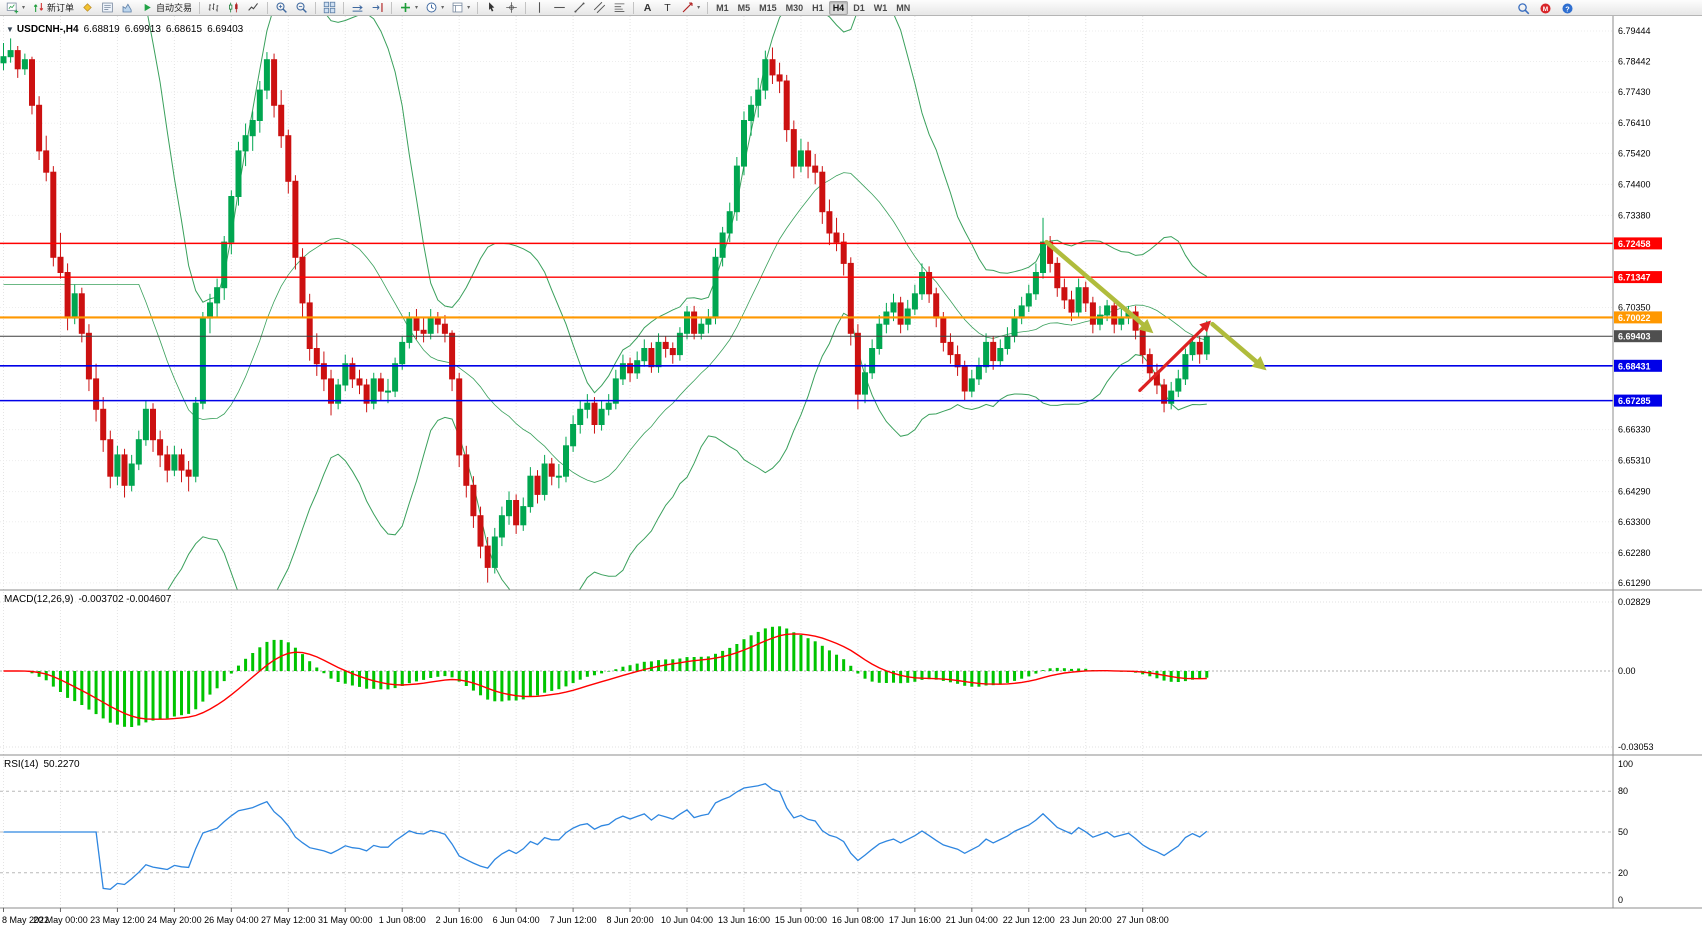 This screenshot has width=1702, height=940. What do you see at coordinates (1634, 92) in the screenshot?
I see `price-tick-label: 6.77430` at bounding box center [1634, 92].